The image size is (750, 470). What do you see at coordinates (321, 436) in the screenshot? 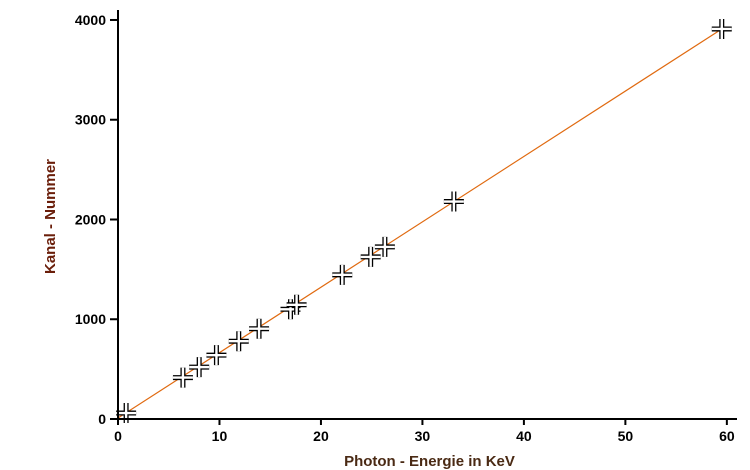
I see `x-tick-label: 20` at bounding box center [321, 436].